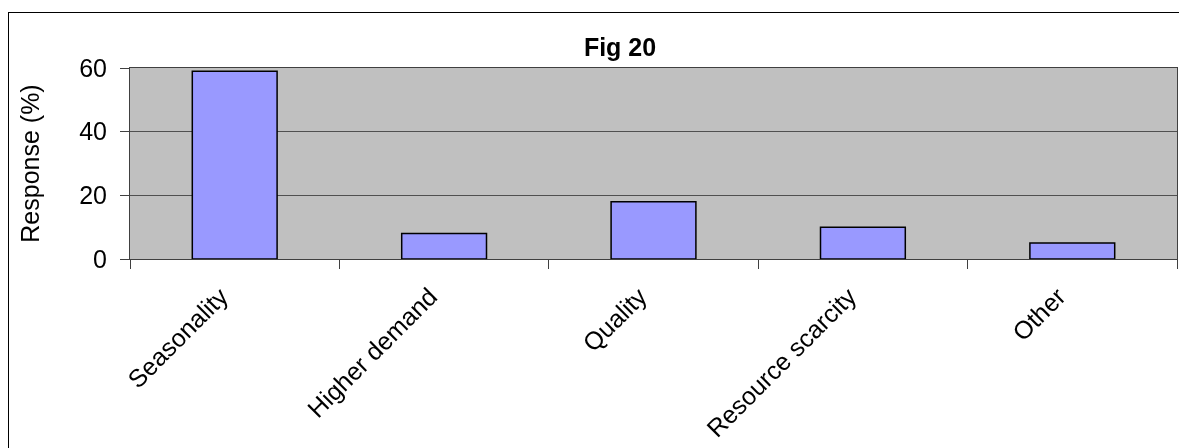 This screenshot has width=1179, height=448. What do you see at coordinates (93, 67) in the screenshot?
I see `y-tick-label: 60` at bounding box center [93, 67].